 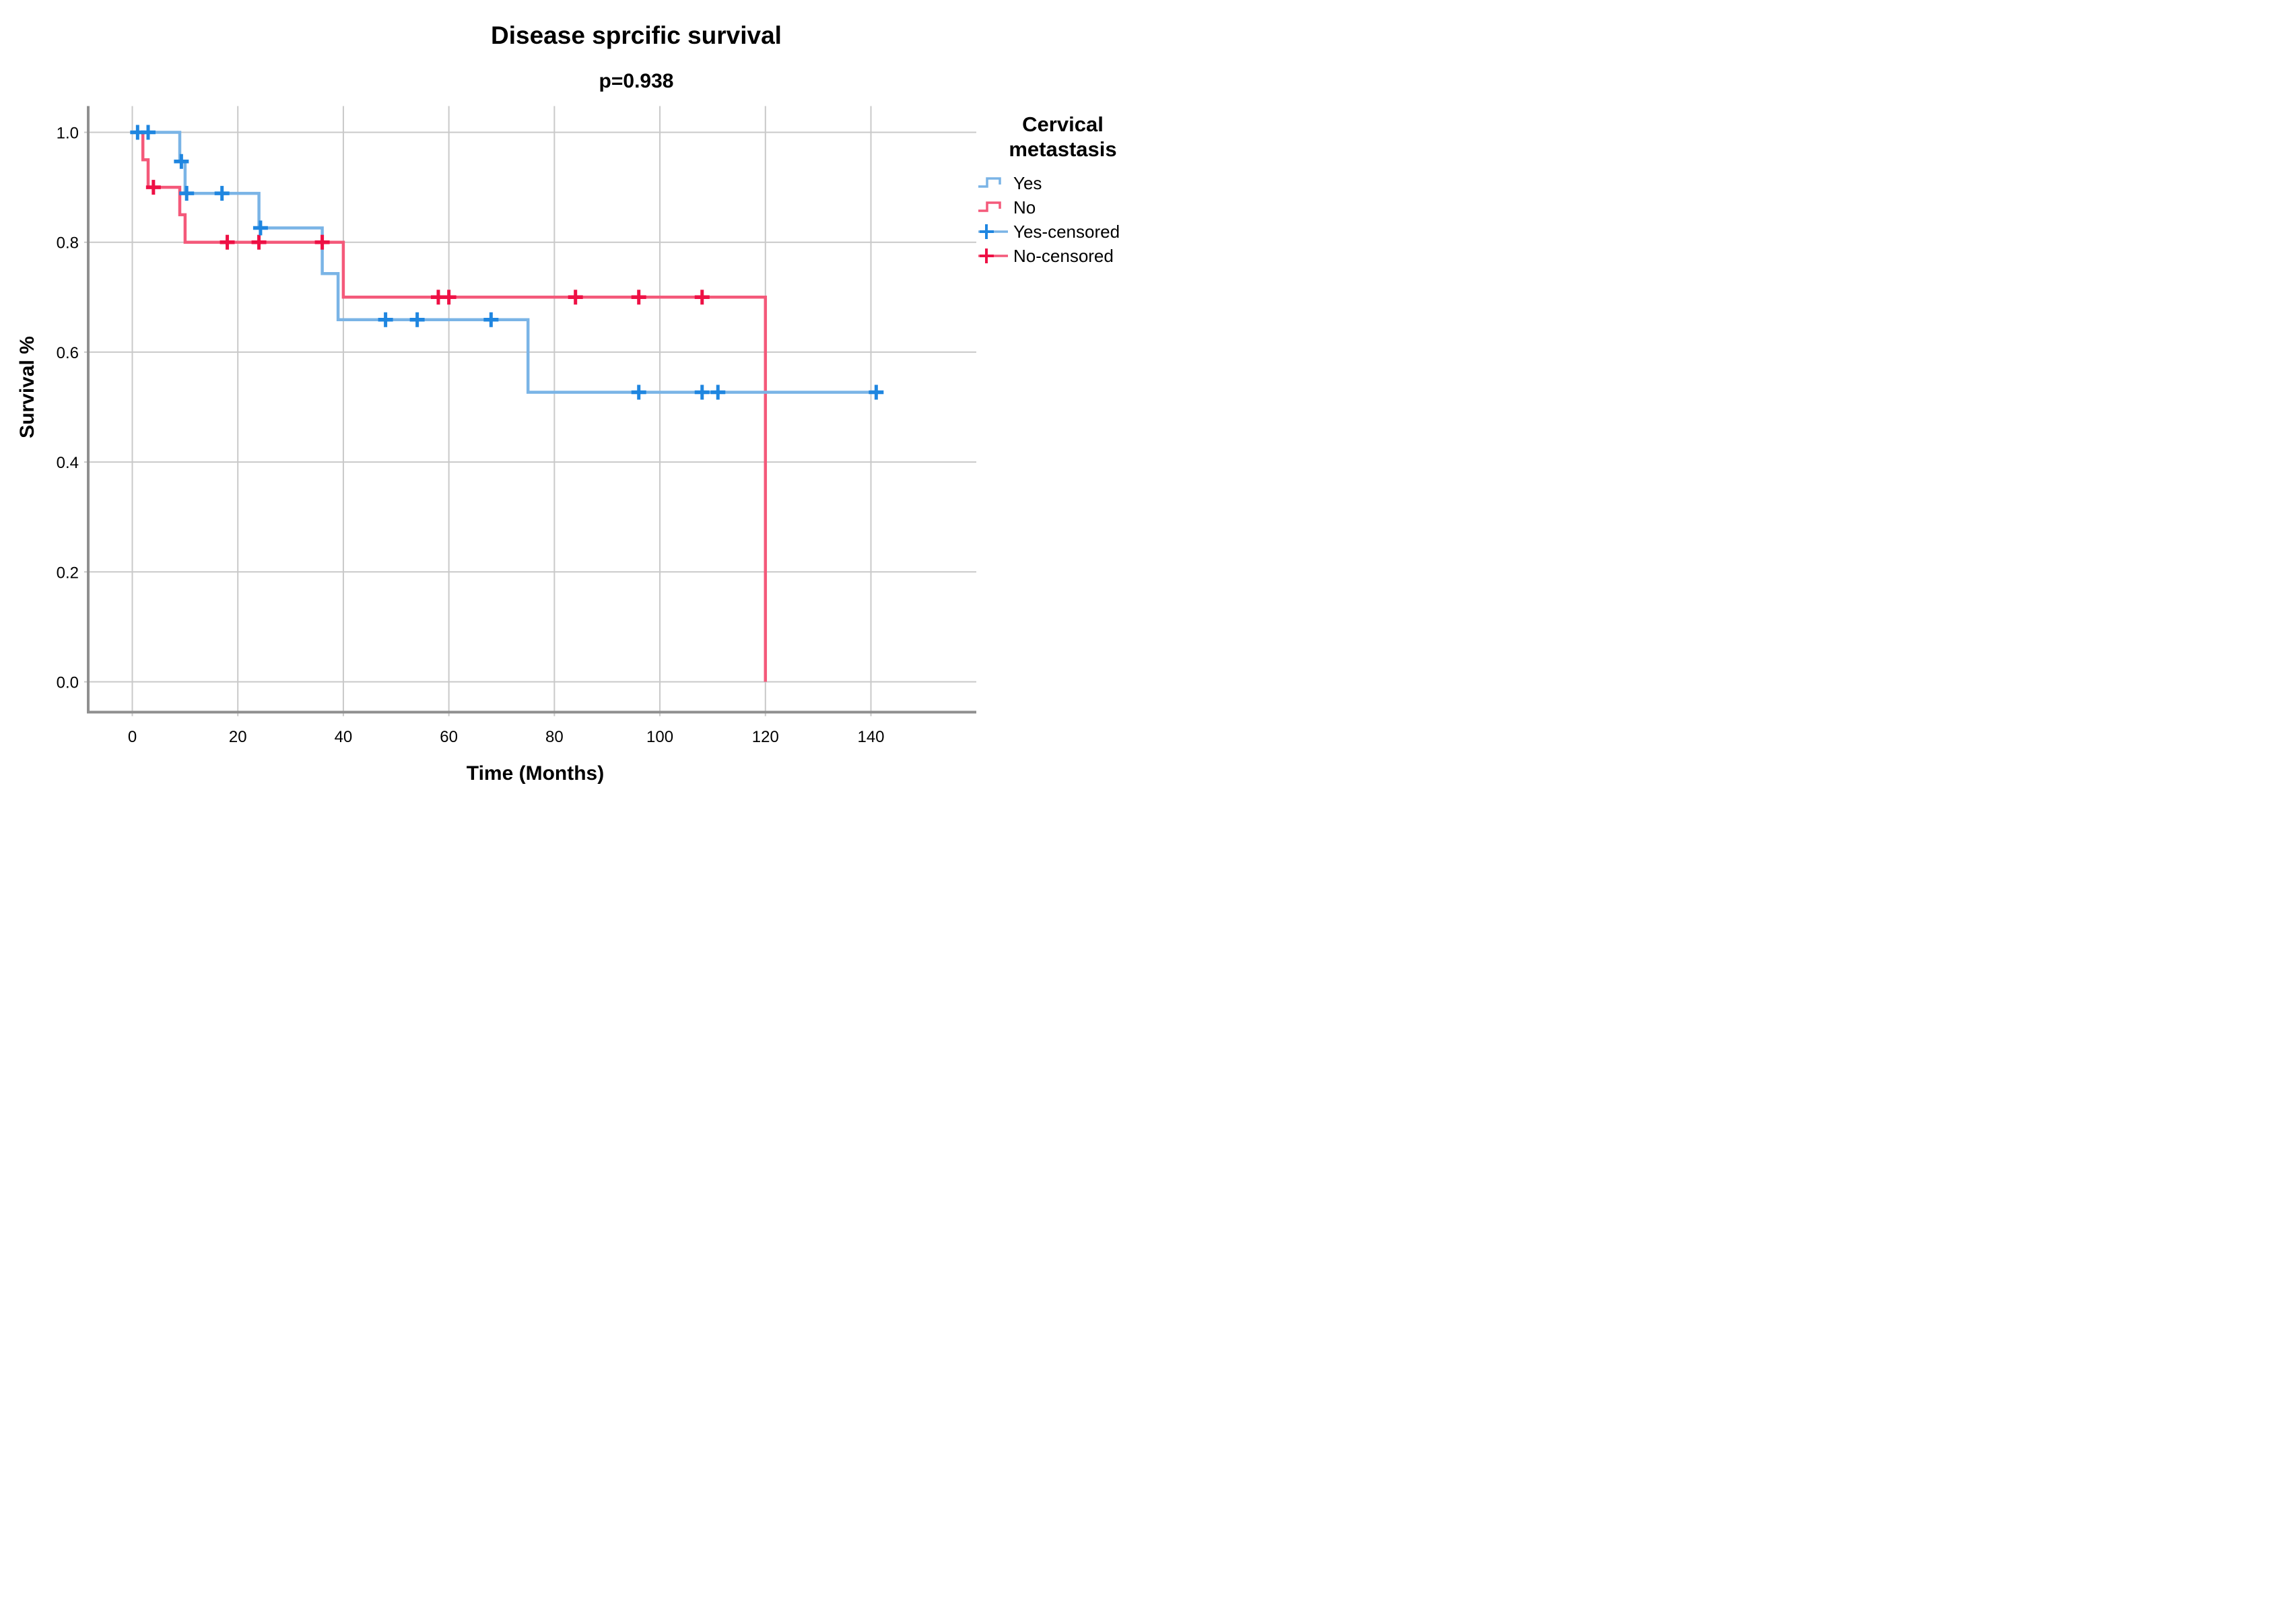 I want to click on x-tick-label-100: 100, so click(x=659, y=737).